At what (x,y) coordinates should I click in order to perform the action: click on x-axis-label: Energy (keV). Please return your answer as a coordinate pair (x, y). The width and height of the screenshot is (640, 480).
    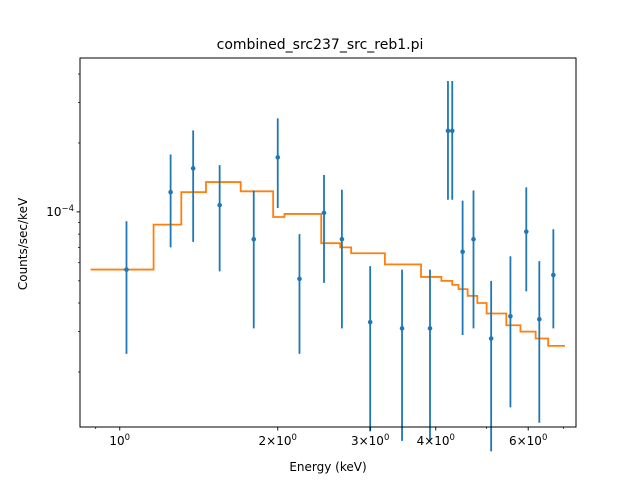
    Looking at the image, I should click on (327, 467).